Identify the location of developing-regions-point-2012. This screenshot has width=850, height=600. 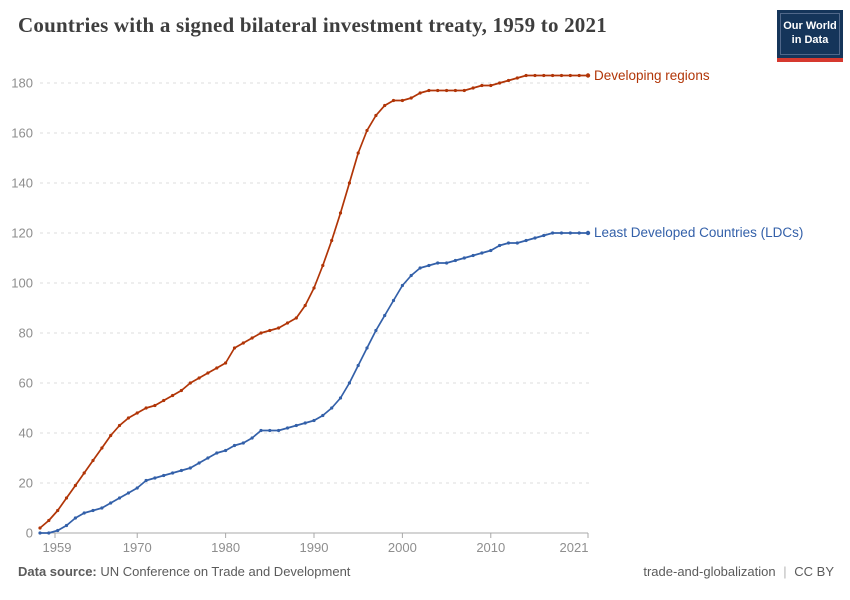
(508, 80).